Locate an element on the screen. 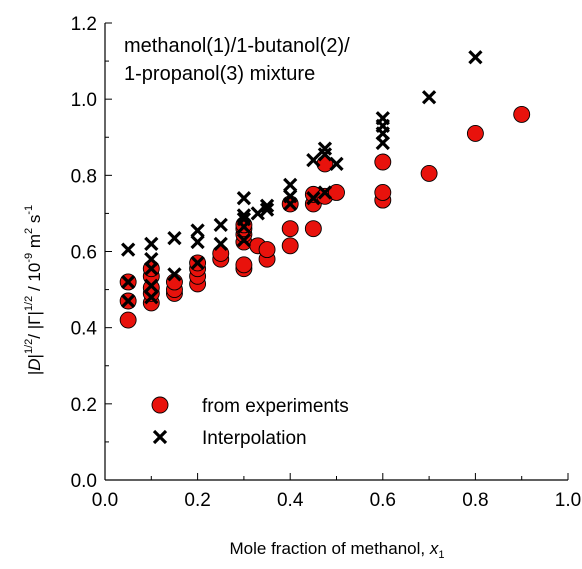 This screenshot has height=569, width=582. y-tick-label: 1.0 is located at coordinates (84, 100).